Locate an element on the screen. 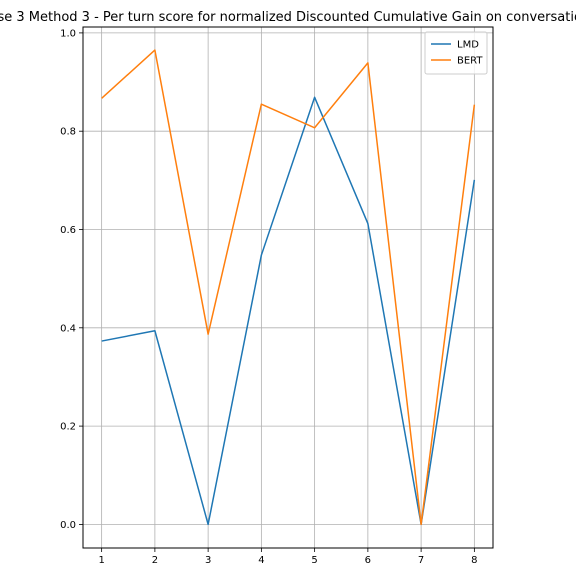  y-tick-label: 0.4 is located at coordinates (68, 328).